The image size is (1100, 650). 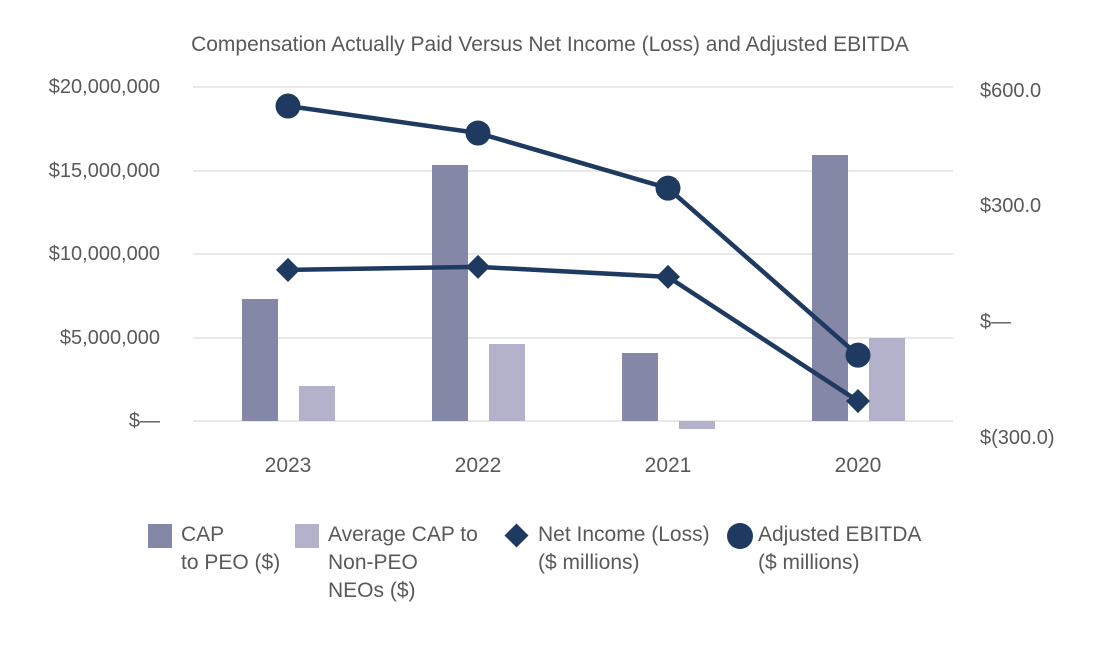 I want to click on legend-label-line: CAP, so click(x=203, y=534).